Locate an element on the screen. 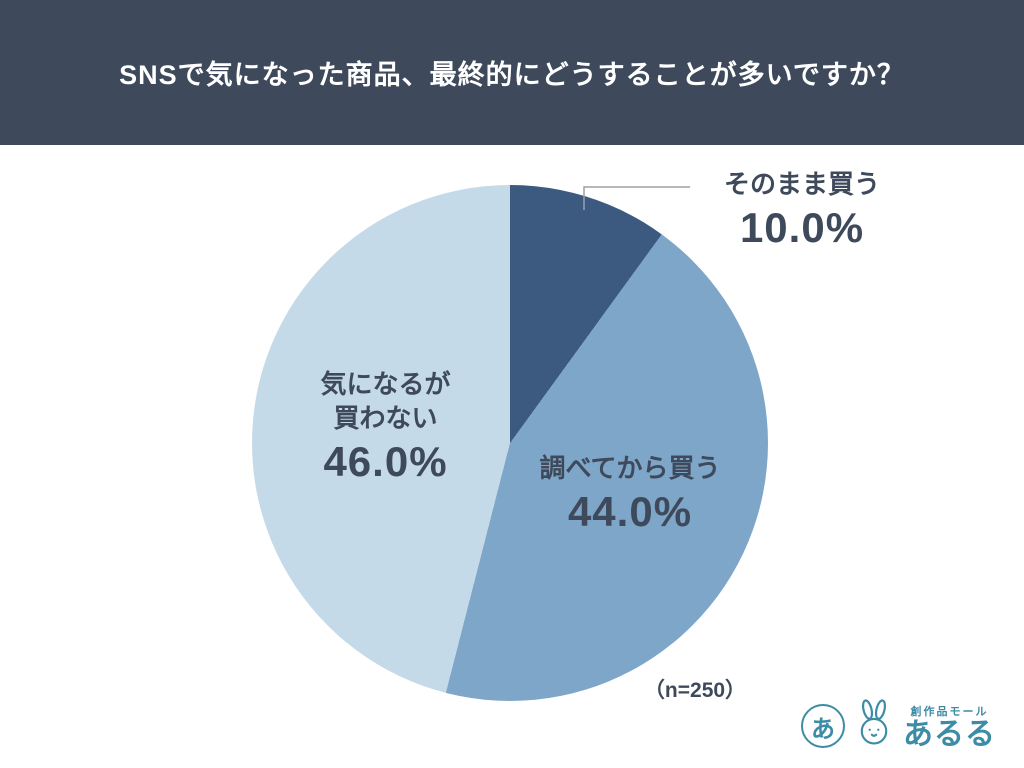 This screenshot has width=1024, height=768. slice-label-name: 調べてから買う is located at coordinates (630, 468).